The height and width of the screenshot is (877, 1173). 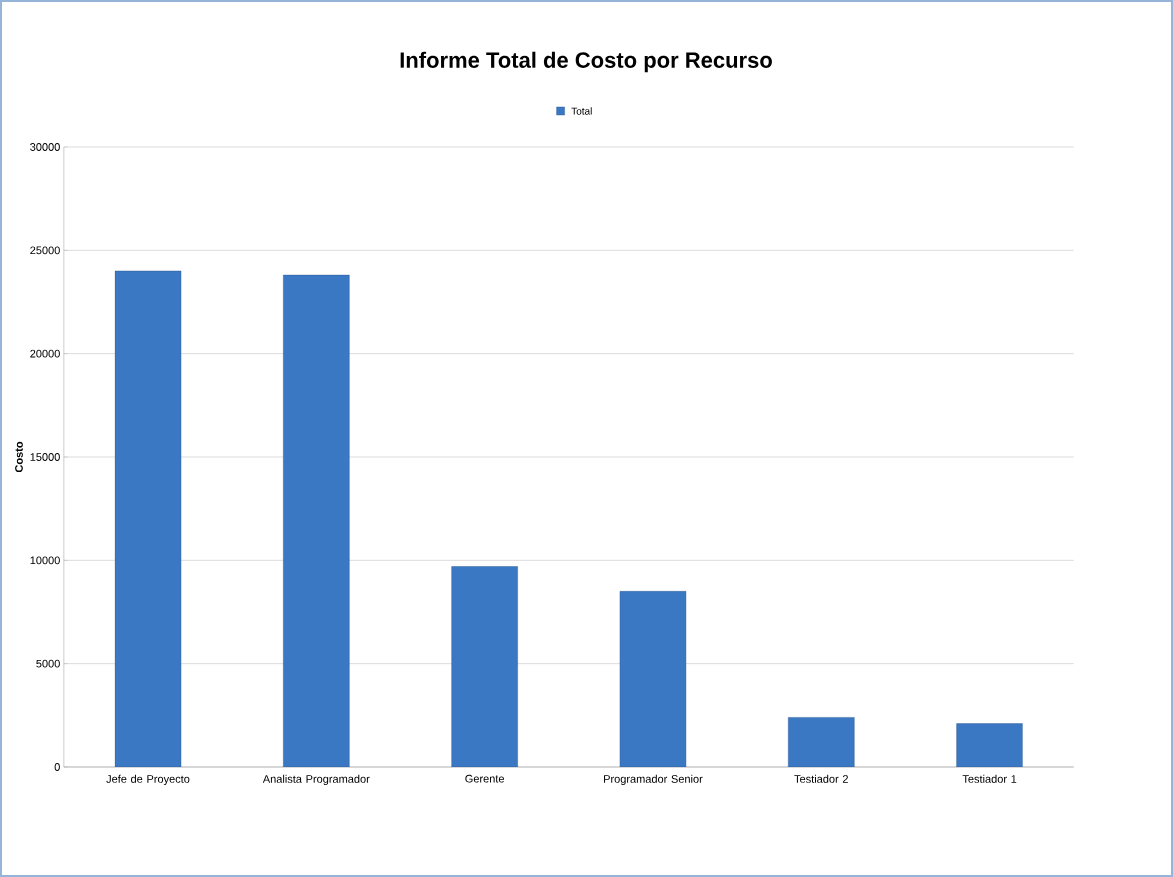 What do you see at coordinates (485, 778) in the screenshot?
I see `x-tick-label: Gerente` at bounding box center [485, 778].